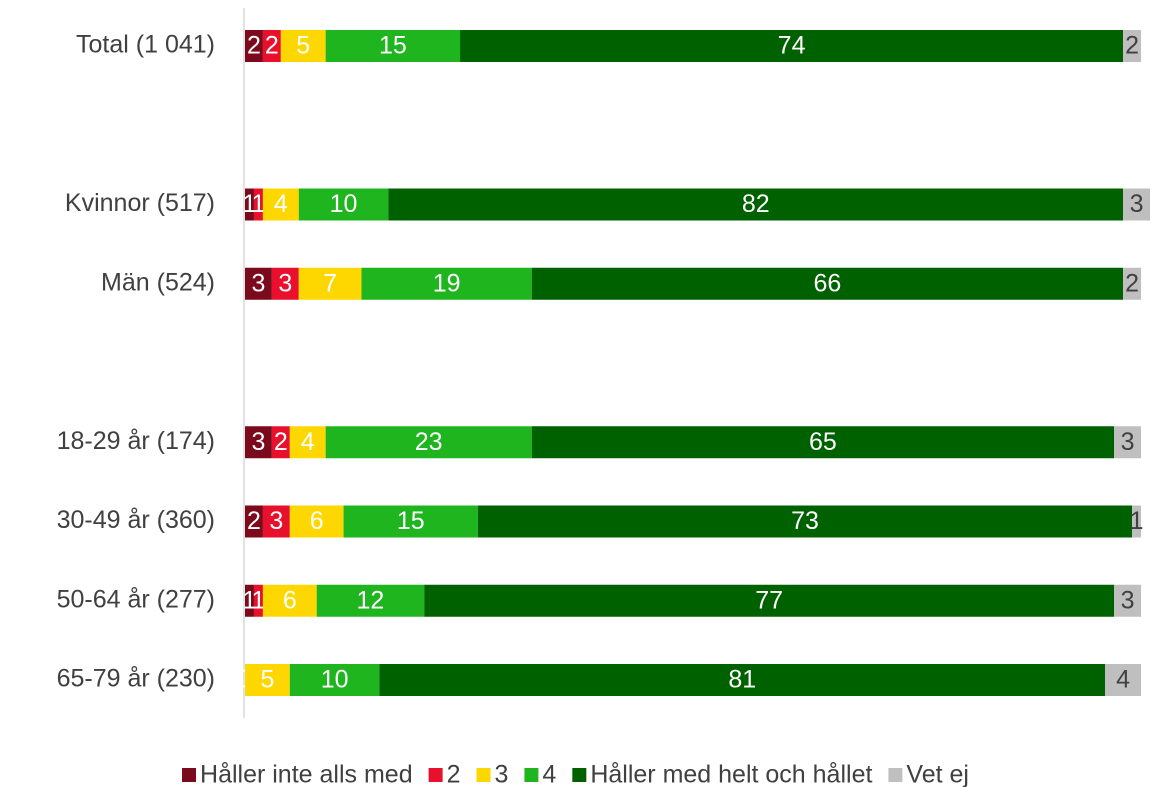  Describe the element at coordinates (136, 520) in the screenshot. I see `y-tick-label: 30-49 år (360)` at that location.